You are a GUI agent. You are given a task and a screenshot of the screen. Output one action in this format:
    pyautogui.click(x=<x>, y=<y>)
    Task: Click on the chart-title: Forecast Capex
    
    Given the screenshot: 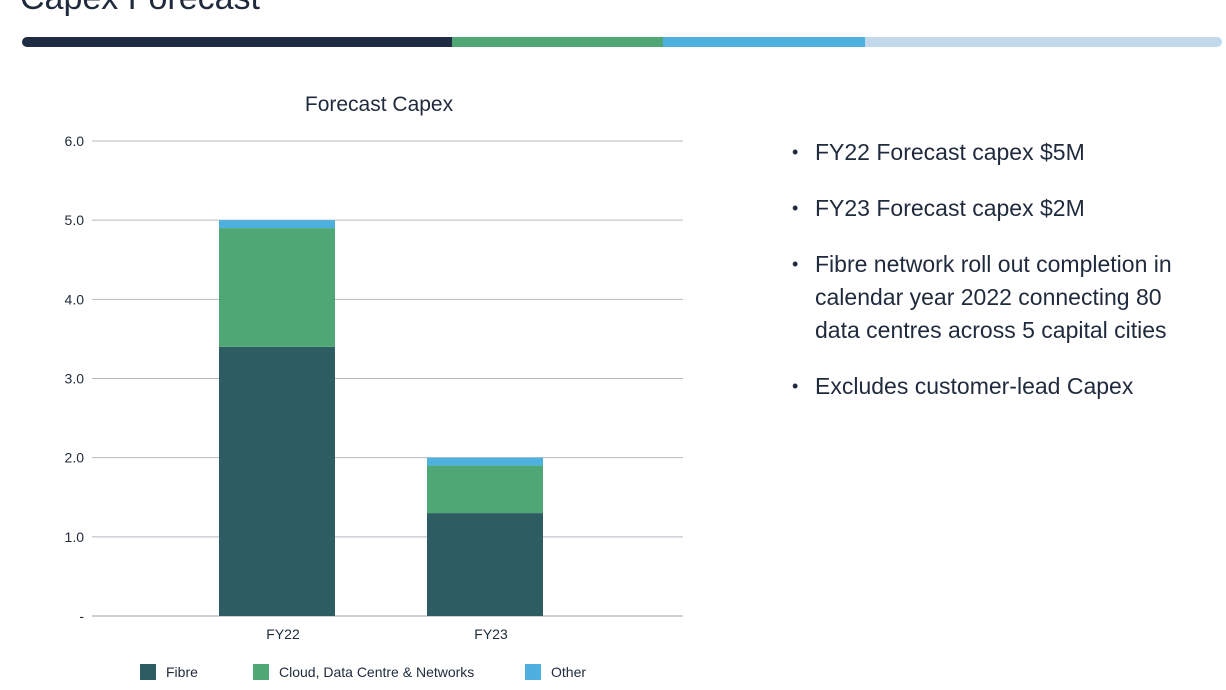 What is the action you would take?
    pyautogui.click(x=379, y=104)
    